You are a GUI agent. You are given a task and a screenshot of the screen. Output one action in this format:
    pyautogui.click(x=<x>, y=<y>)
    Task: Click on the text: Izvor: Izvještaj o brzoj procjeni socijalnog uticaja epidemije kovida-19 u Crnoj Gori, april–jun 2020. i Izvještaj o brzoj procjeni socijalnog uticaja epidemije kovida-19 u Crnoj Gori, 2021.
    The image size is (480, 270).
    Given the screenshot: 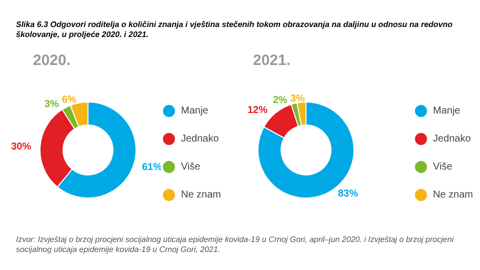 What is the action you would take?
    pyautogui.click(x=235, y=245)
    